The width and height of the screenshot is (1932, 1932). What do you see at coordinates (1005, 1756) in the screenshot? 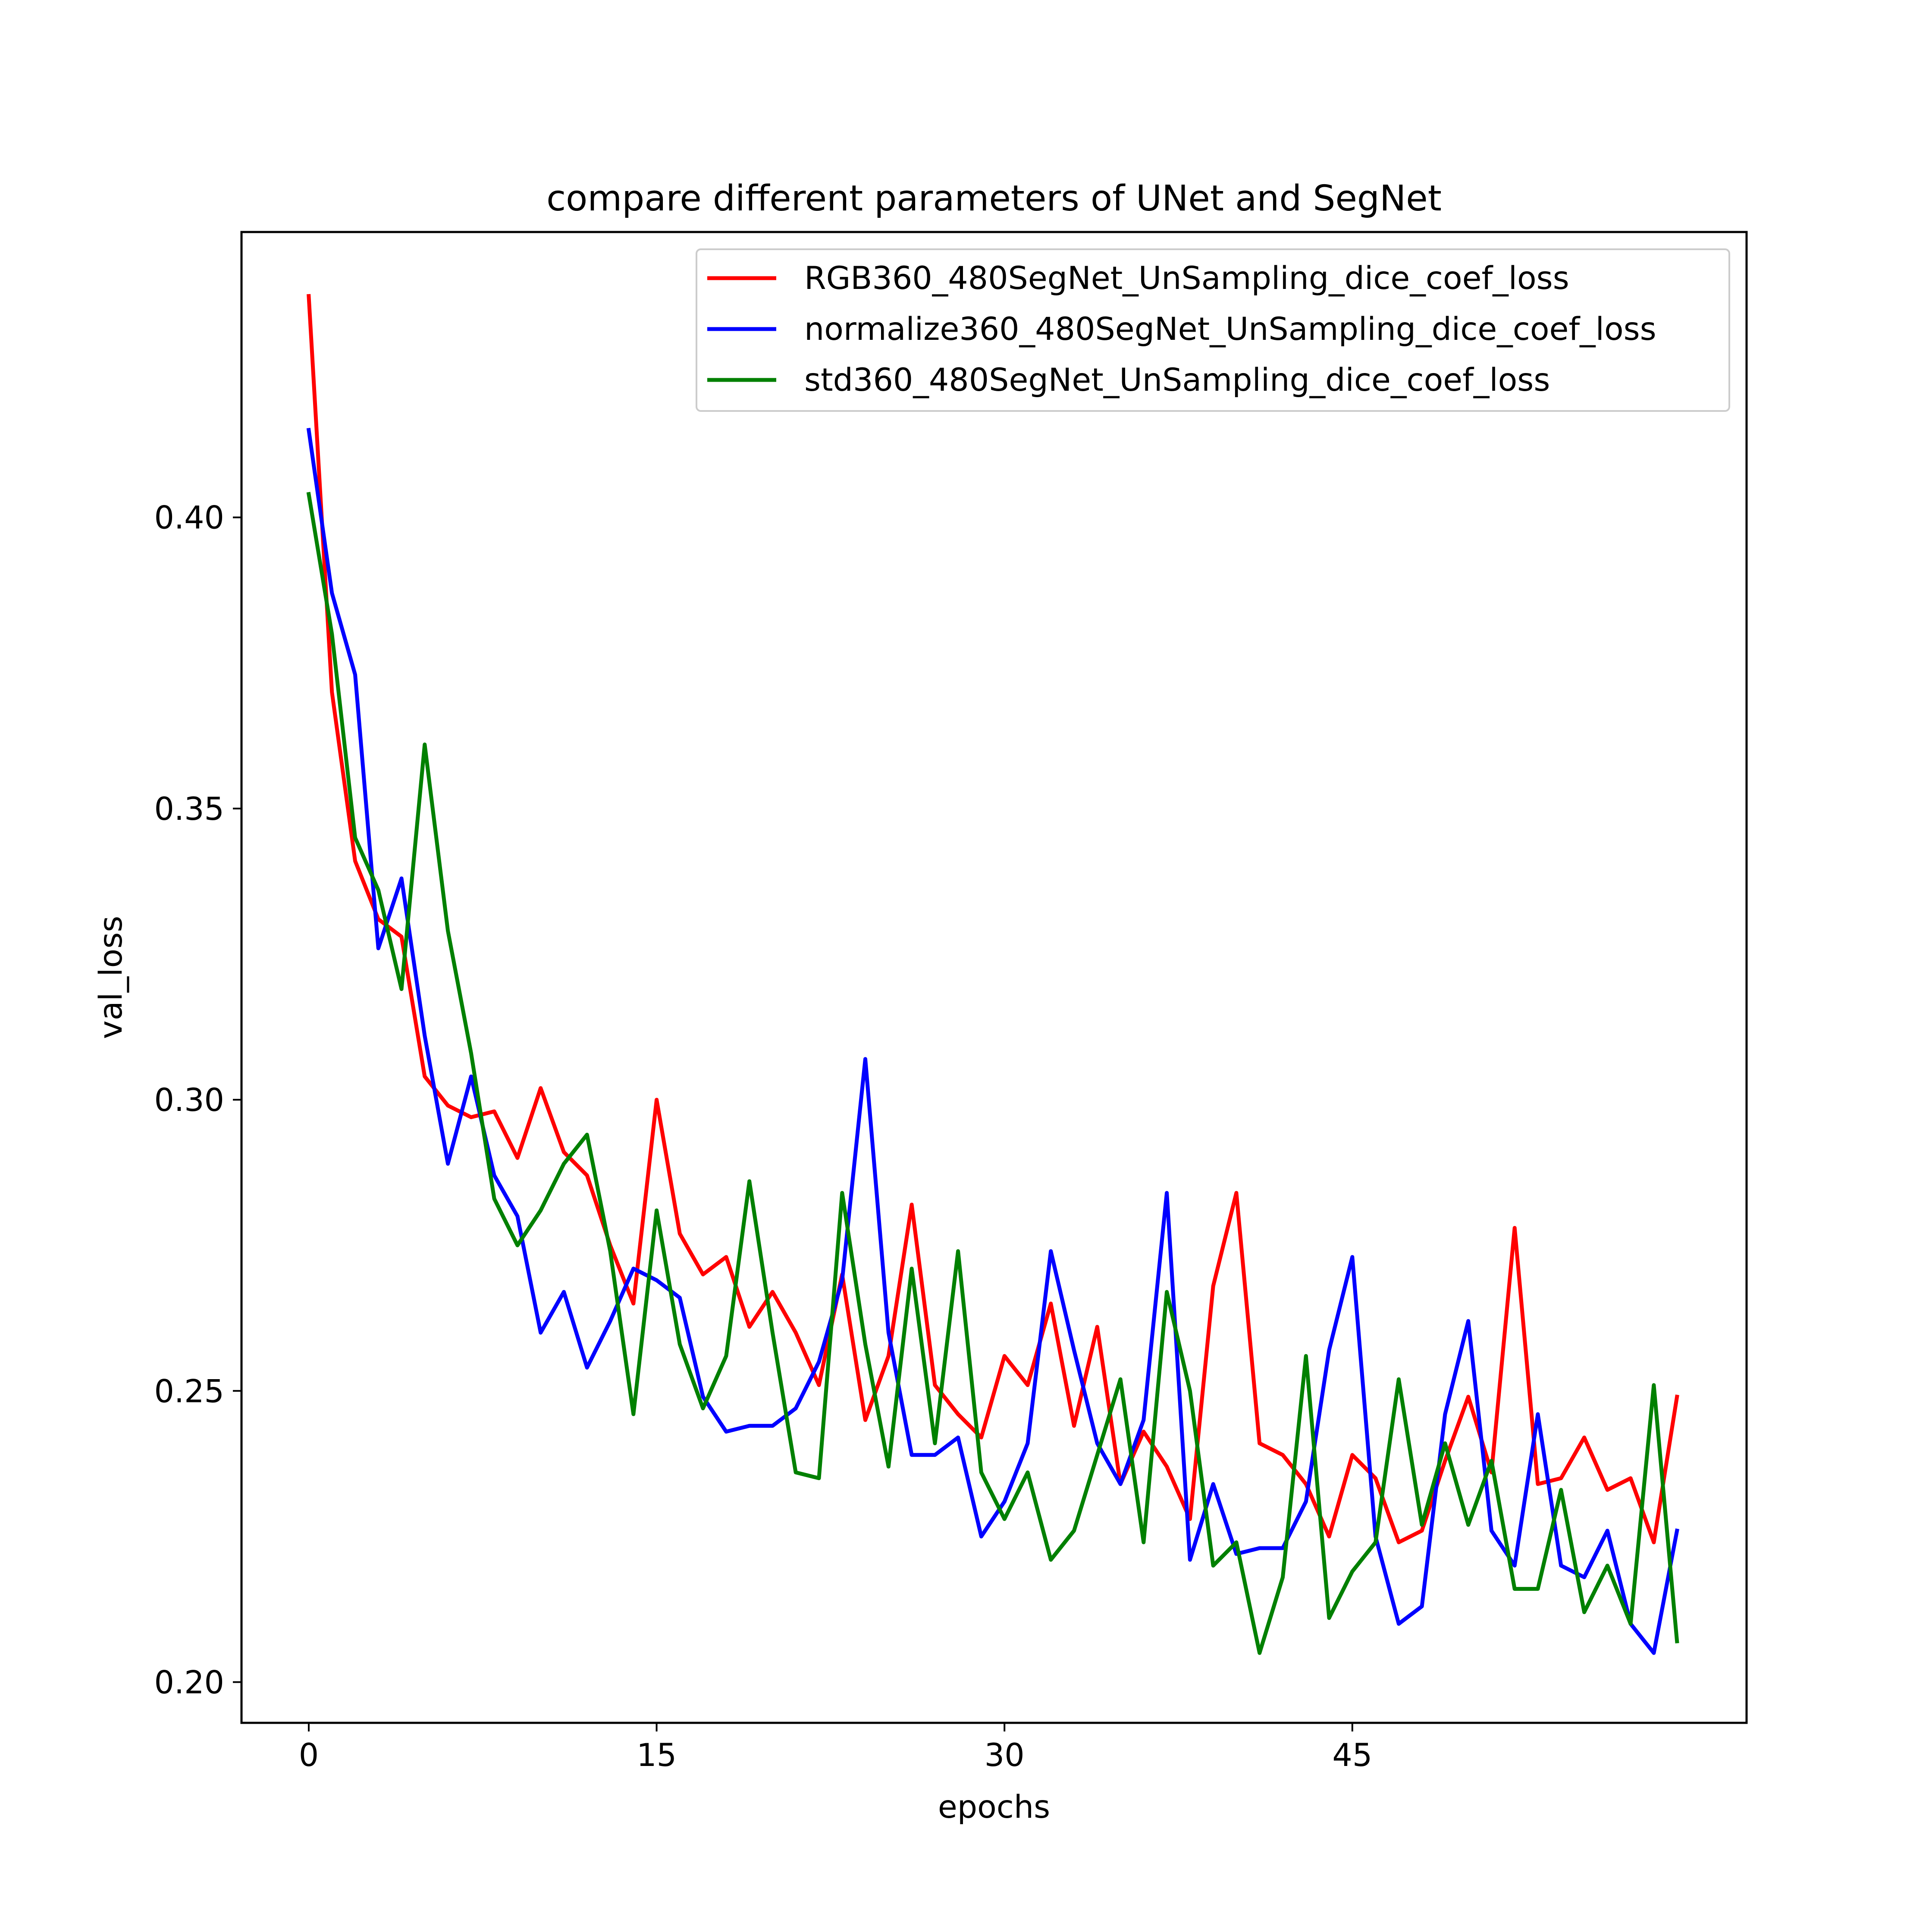
I see `x-tick-label: 30` at bounding box center [1005, 1756].